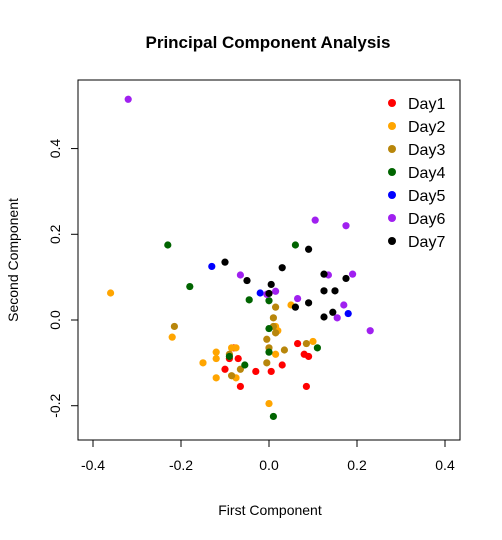 The image size is (502, 540). I want to click on legend-label-day6: Day6, so click(426, 219).